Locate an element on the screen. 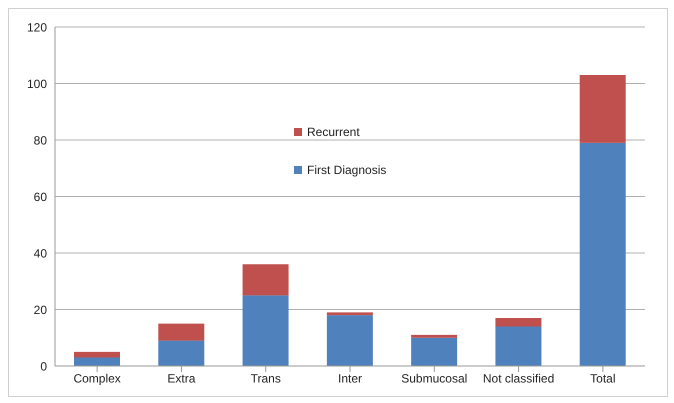 This screenshot has height=403, width=674. y-tick-label: 60 is located at coordinates (41, 197).